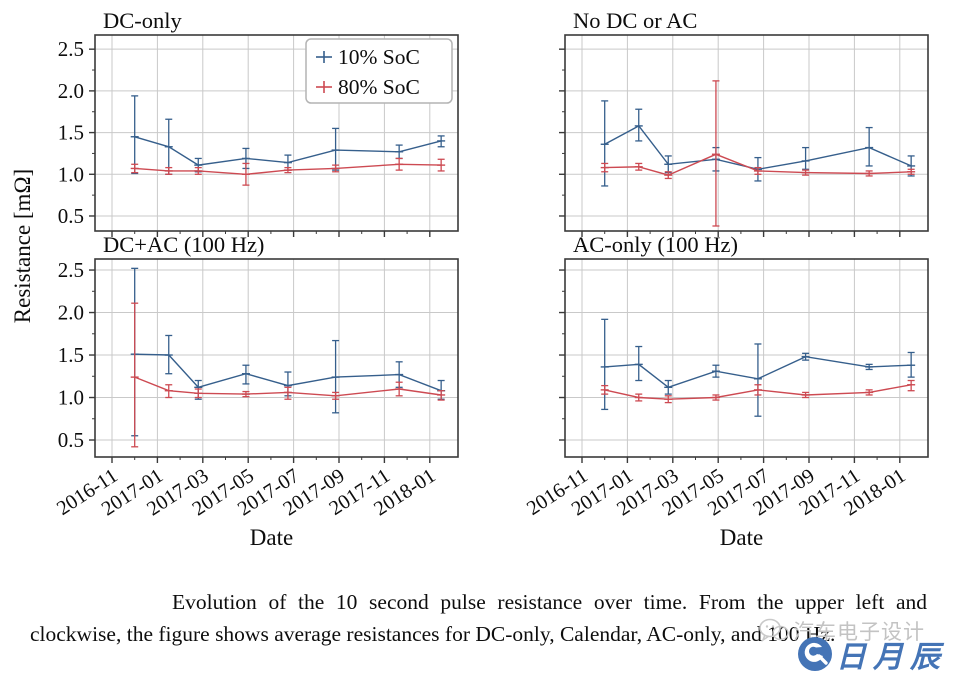  What do you see at coordinates (183, 244) in the screenshot?
I see `subplot-title: DC+AC (100 Hz)` at bounding box center [183, 244].